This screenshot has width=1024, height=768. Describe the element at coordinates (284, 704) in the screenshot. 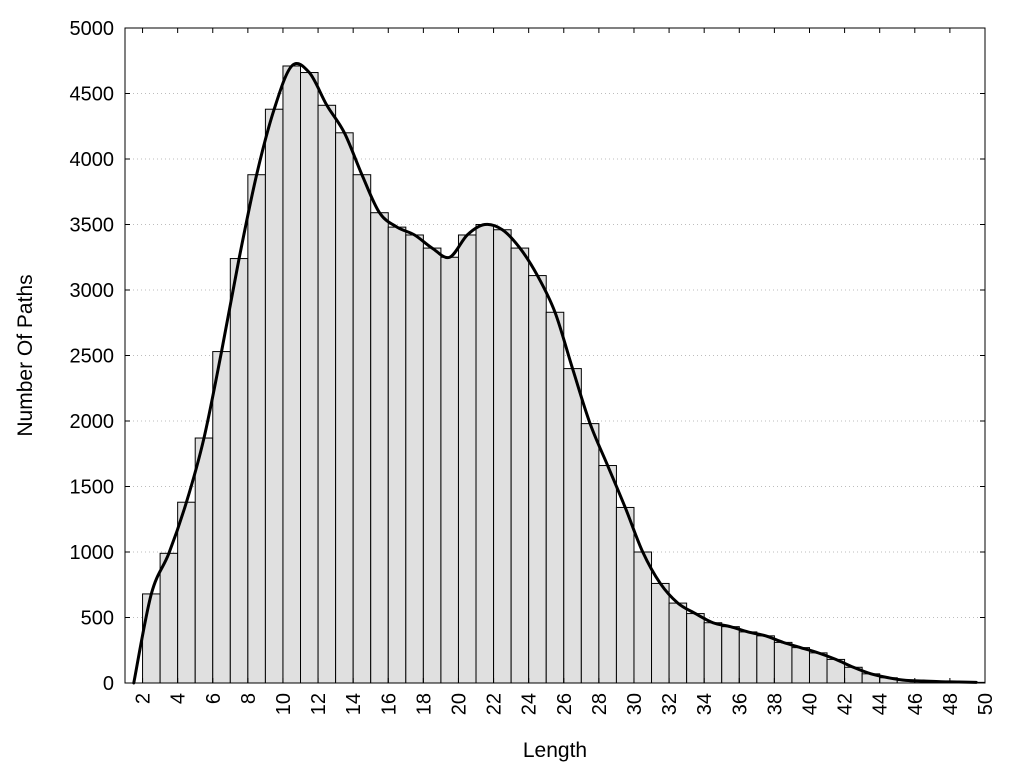

I see `x-tick-label: 10` at that location.